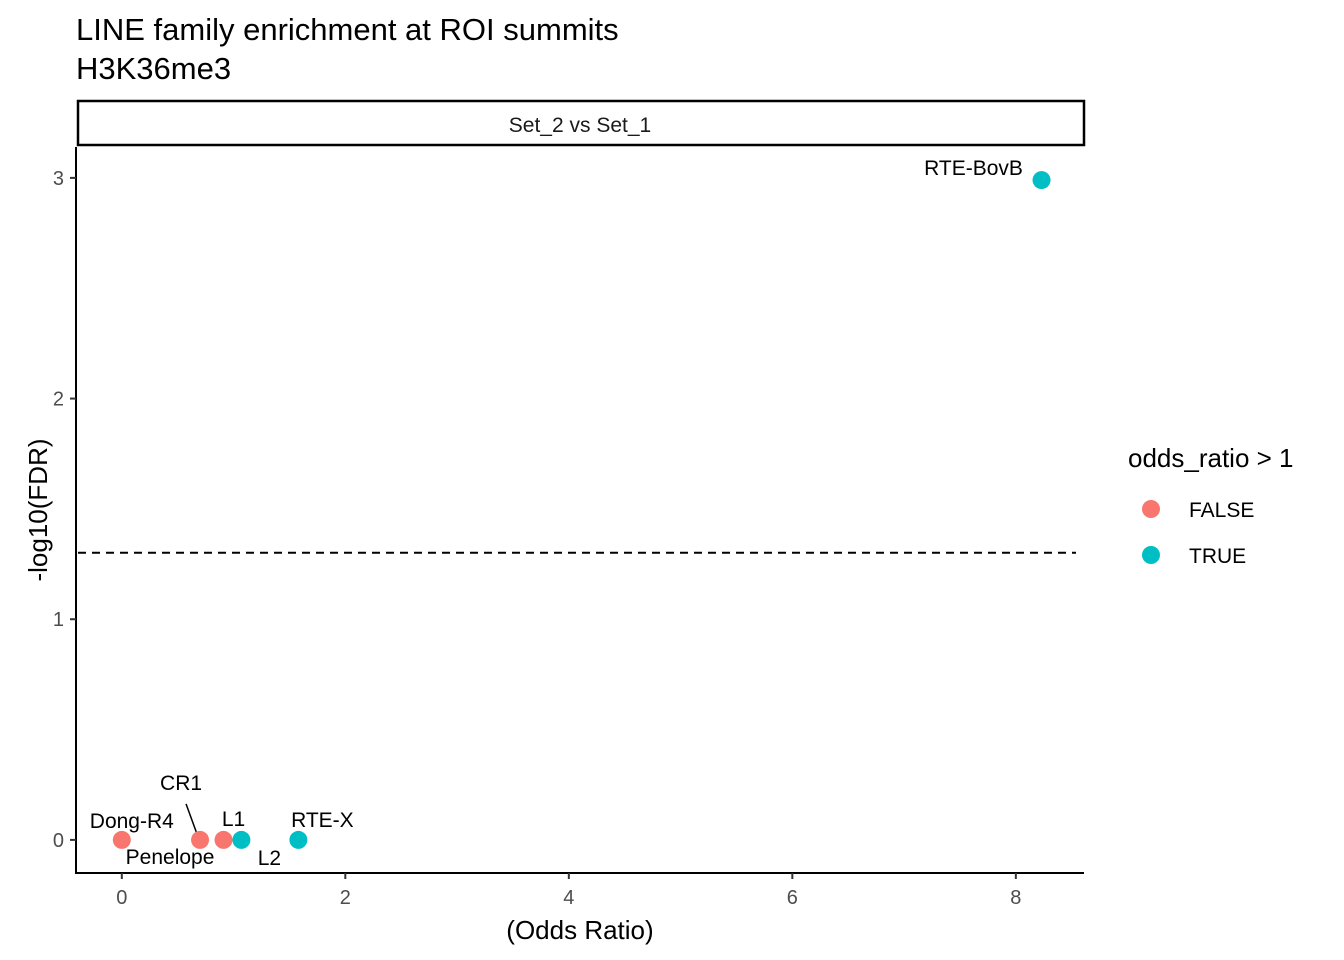 This screenshot has width=1344, height=960. What do you see at coordinates (121, 839) in the screenshot?
I see `point-dong-r4` at bounding box center [121, 839].